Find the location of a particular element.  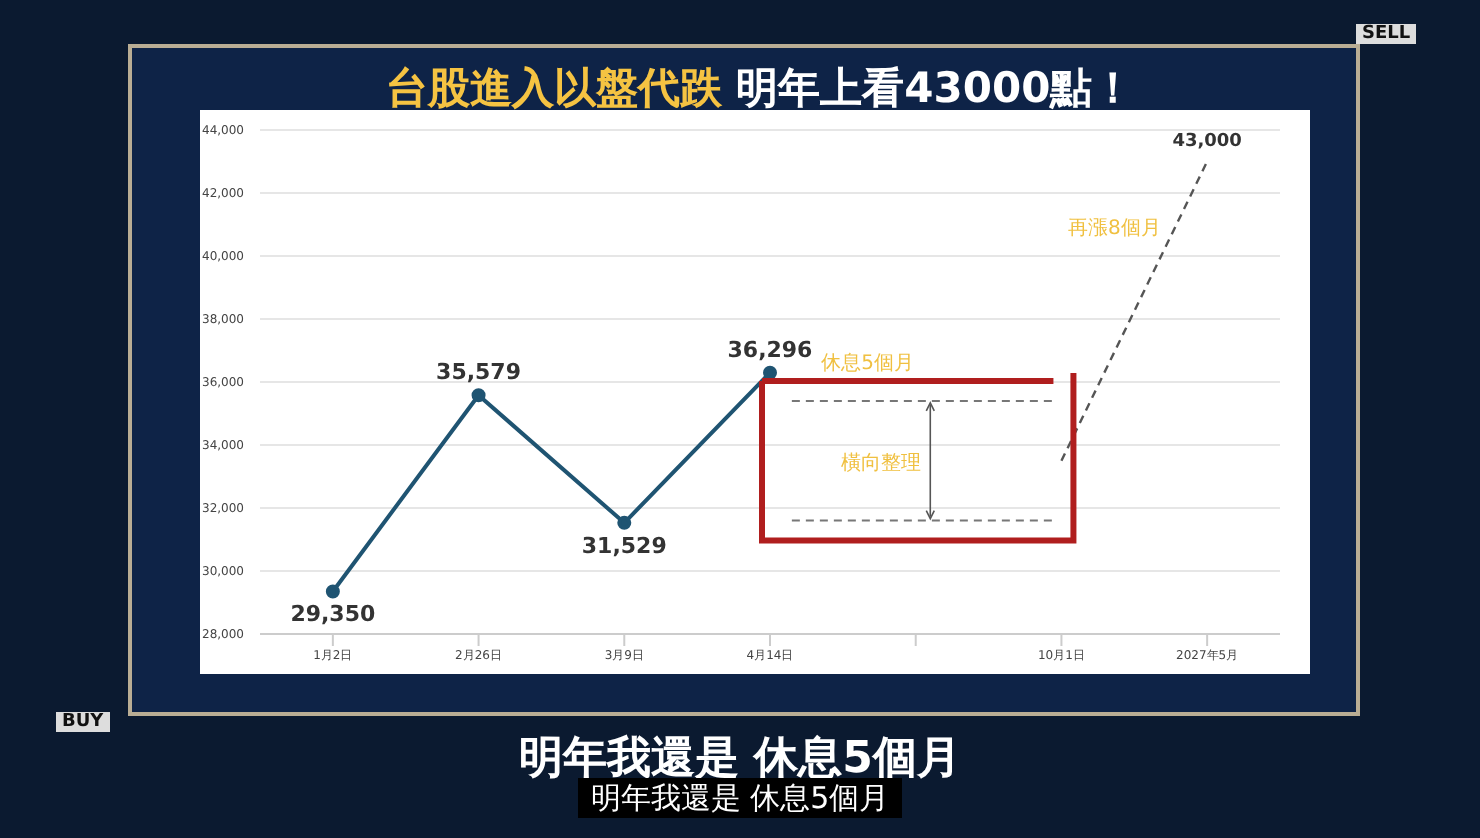

annotation: 再漲8個月 is located at coordinates (1114, 227).